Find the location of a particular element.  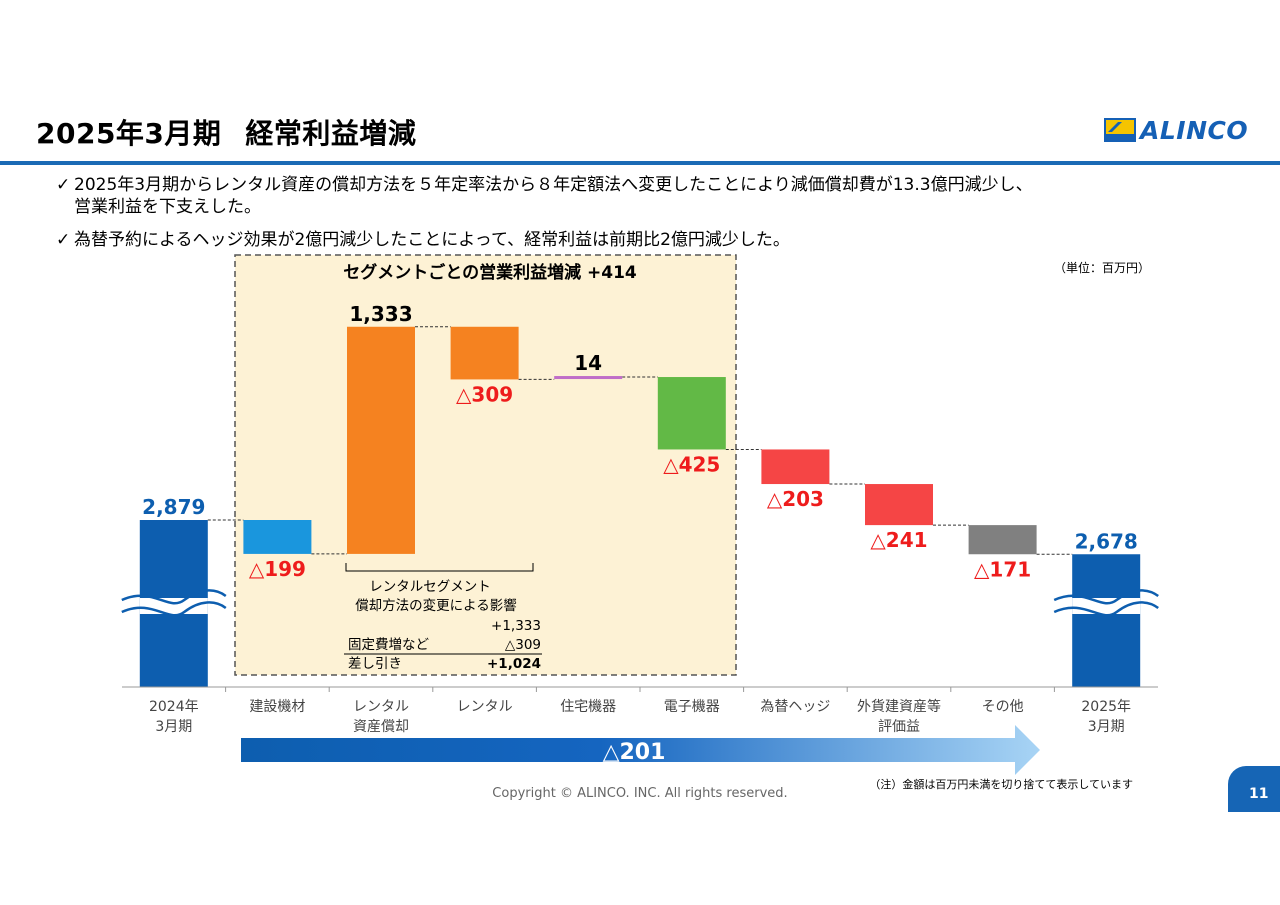

header-rule is located at coordinates (640, 163).